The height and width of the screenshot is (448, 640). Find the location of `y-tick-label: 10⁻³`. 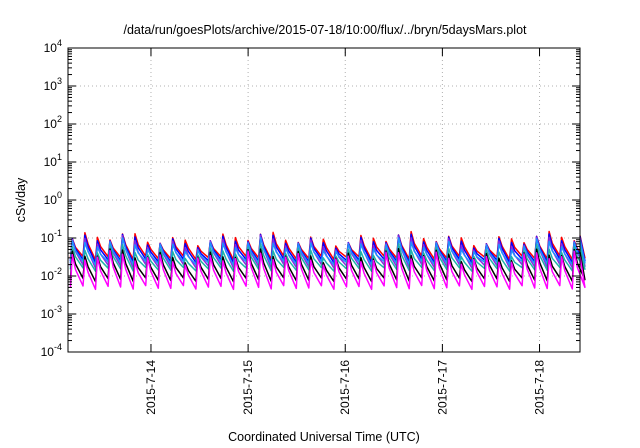

y-tick-label: 10⁻³ is located at coordinates (51, 312).